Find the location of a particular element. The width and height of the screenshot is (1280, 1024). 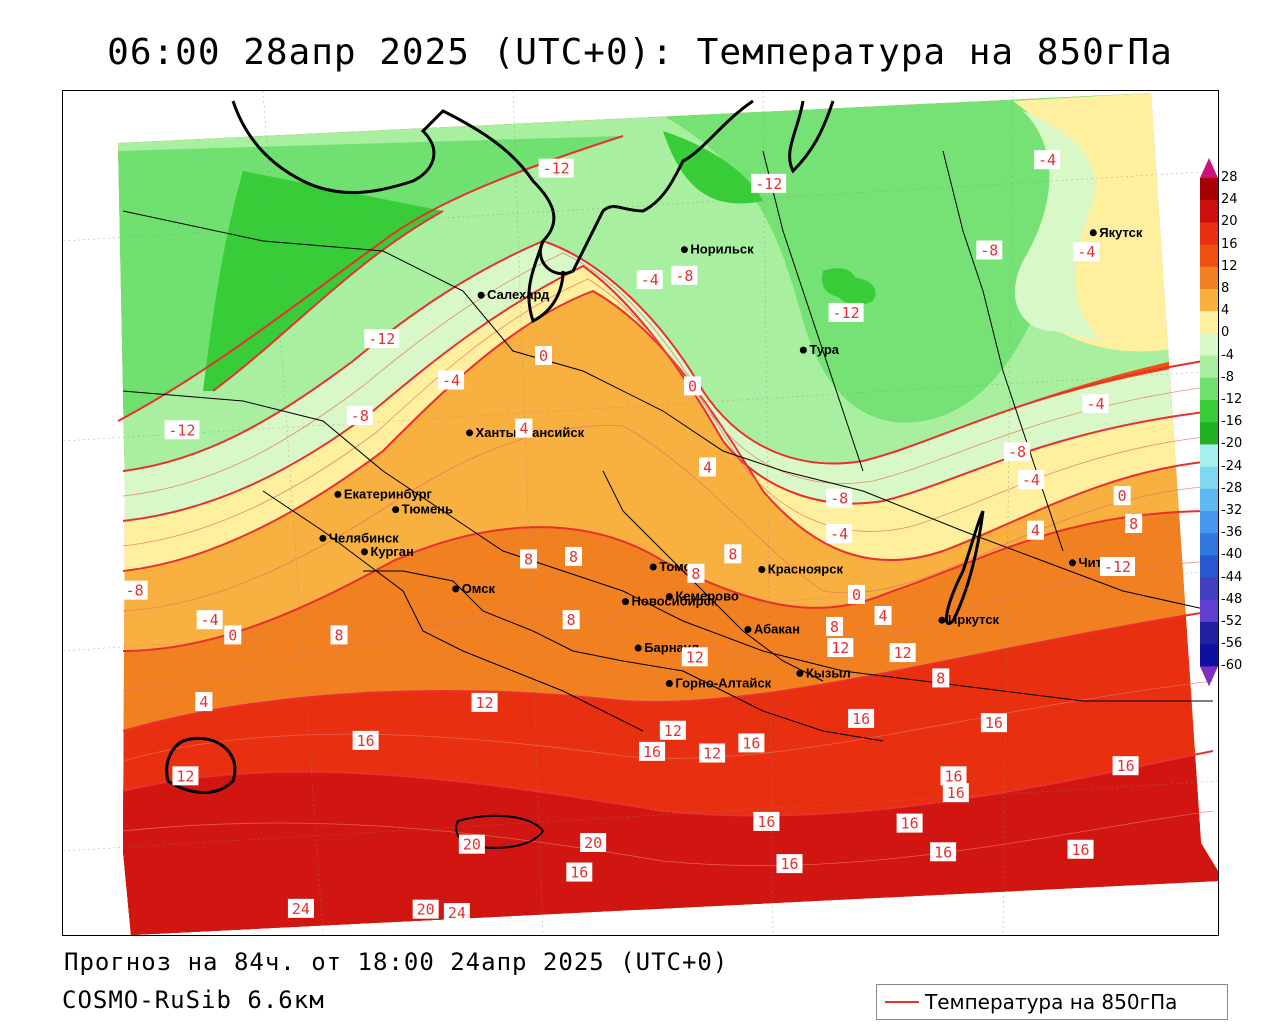

colorbar-tick-label: -52 is located at coordinates (1232, 621).